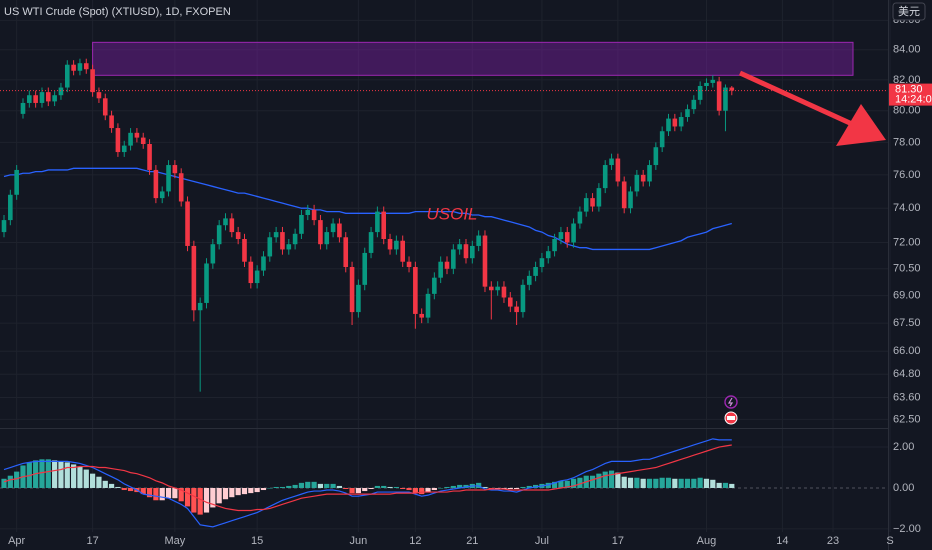 The height and width of the screenshot is (550, 932). Describe the element at coordinates (359, 541) in the screenshot. I see `x-tick-label: Jun` at that location.